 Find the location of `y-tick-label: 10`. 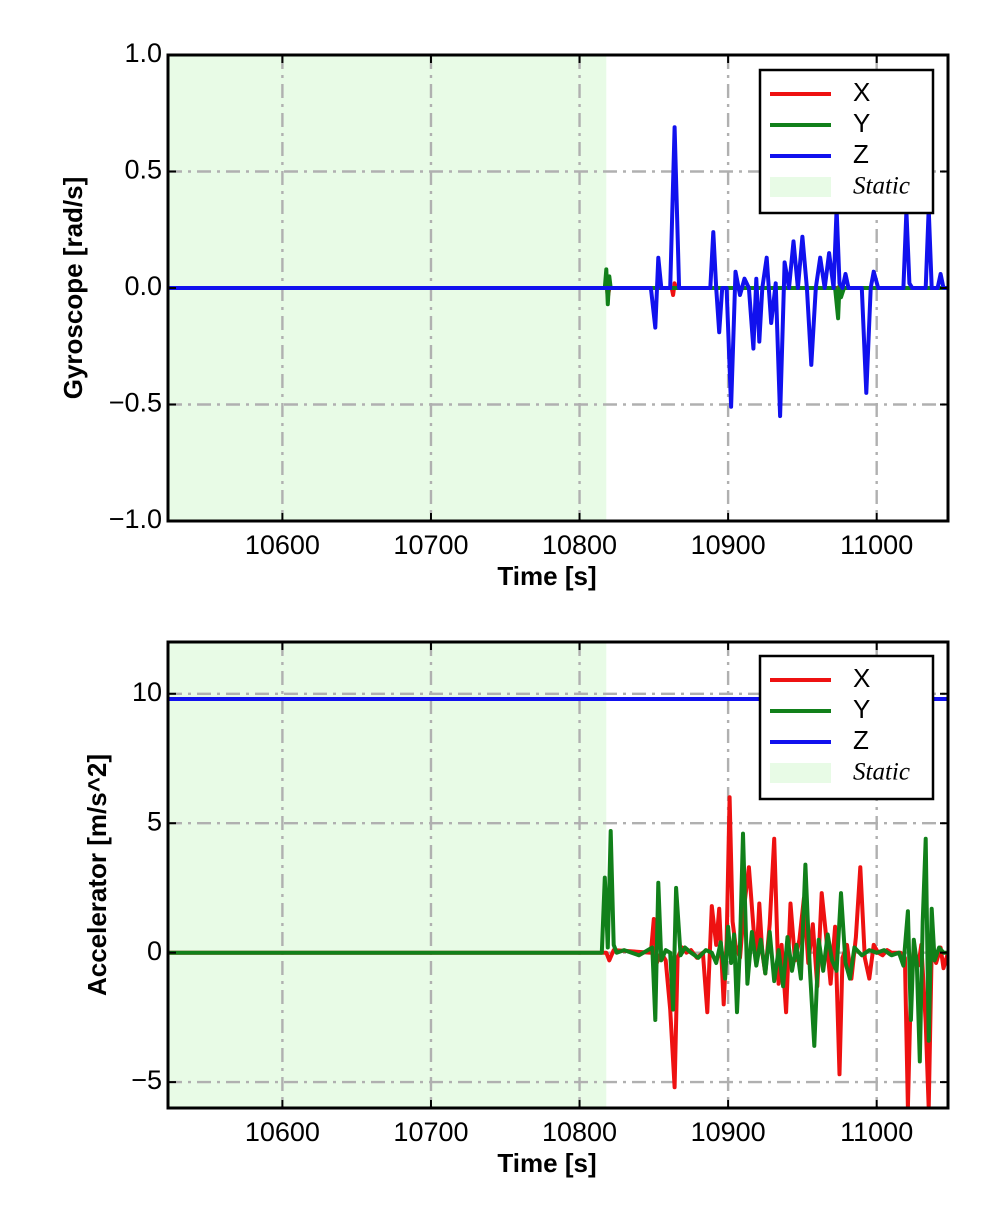

y-tick-label: 10 is located at coordinates (147, 692).